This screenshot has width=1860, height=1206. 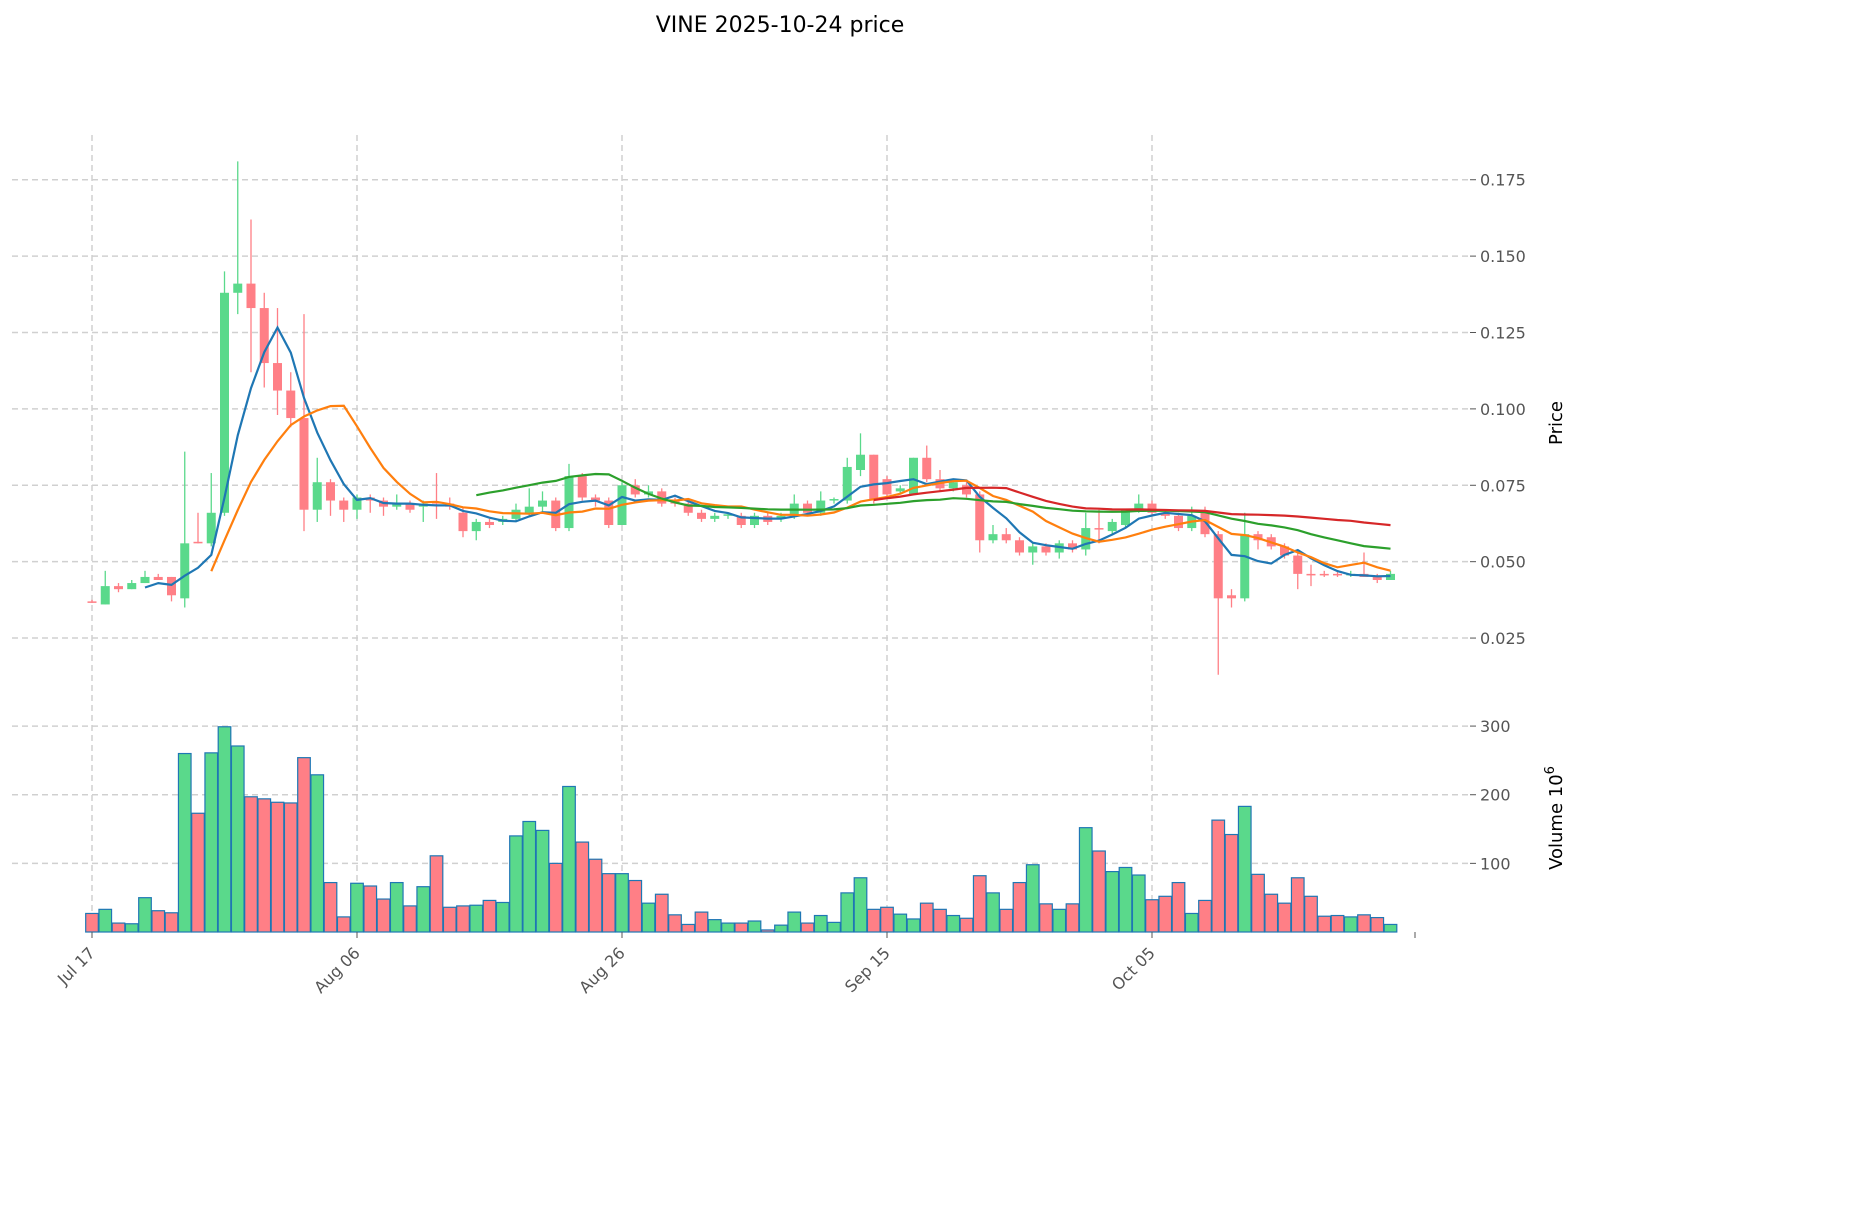 What do you see at coordinates (1555, 818) in the screenshot?
I see `volume-axis-label: Volume 106` at bounding box center [1555, 818].